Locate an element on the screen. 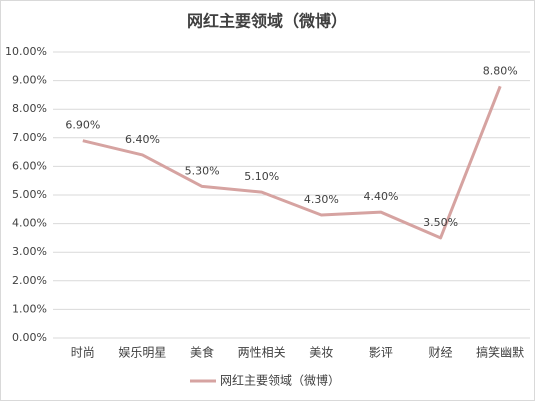 The image size is (535, 401). data-label: 4.30% is located at coordinates (321, 199).